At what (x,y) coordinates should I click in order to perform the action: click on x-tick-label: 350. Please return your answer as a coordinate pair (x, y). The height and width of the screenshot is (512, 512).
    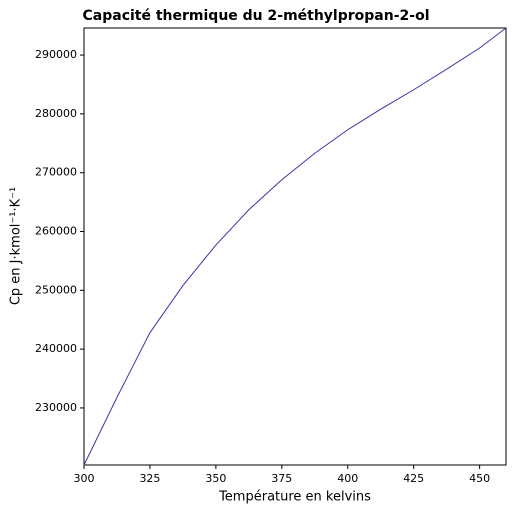
    Looking at the image, I should click on (215, 478).